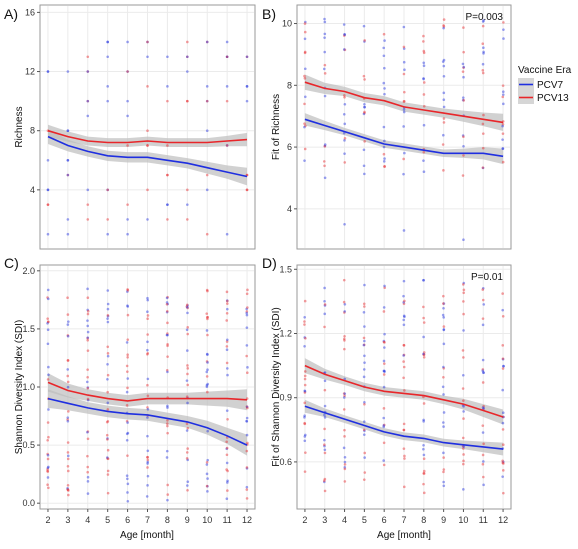 This screenshot has width=578, height=549. What do you see at coordinates (403, 520) in the screenshot?
I see `panel-d-x-tick-label: 7` at bounding box center [403, 520].